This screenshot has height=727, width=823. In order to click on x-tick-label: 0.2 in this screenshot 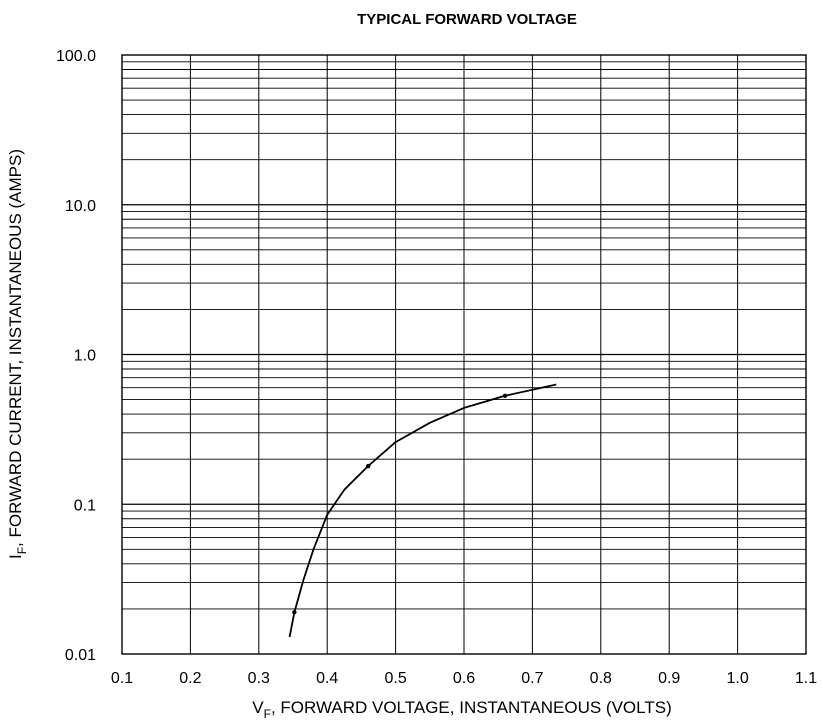, I will do `click(190, 678)`.